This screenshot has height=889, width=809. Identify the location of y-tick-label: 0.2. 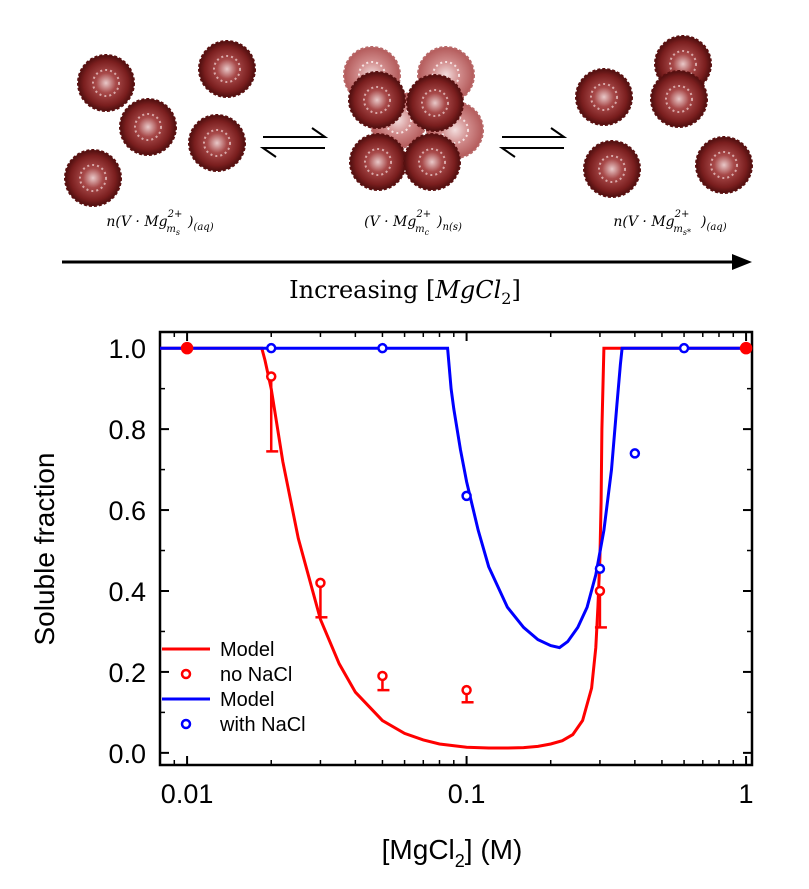
(127, 673).